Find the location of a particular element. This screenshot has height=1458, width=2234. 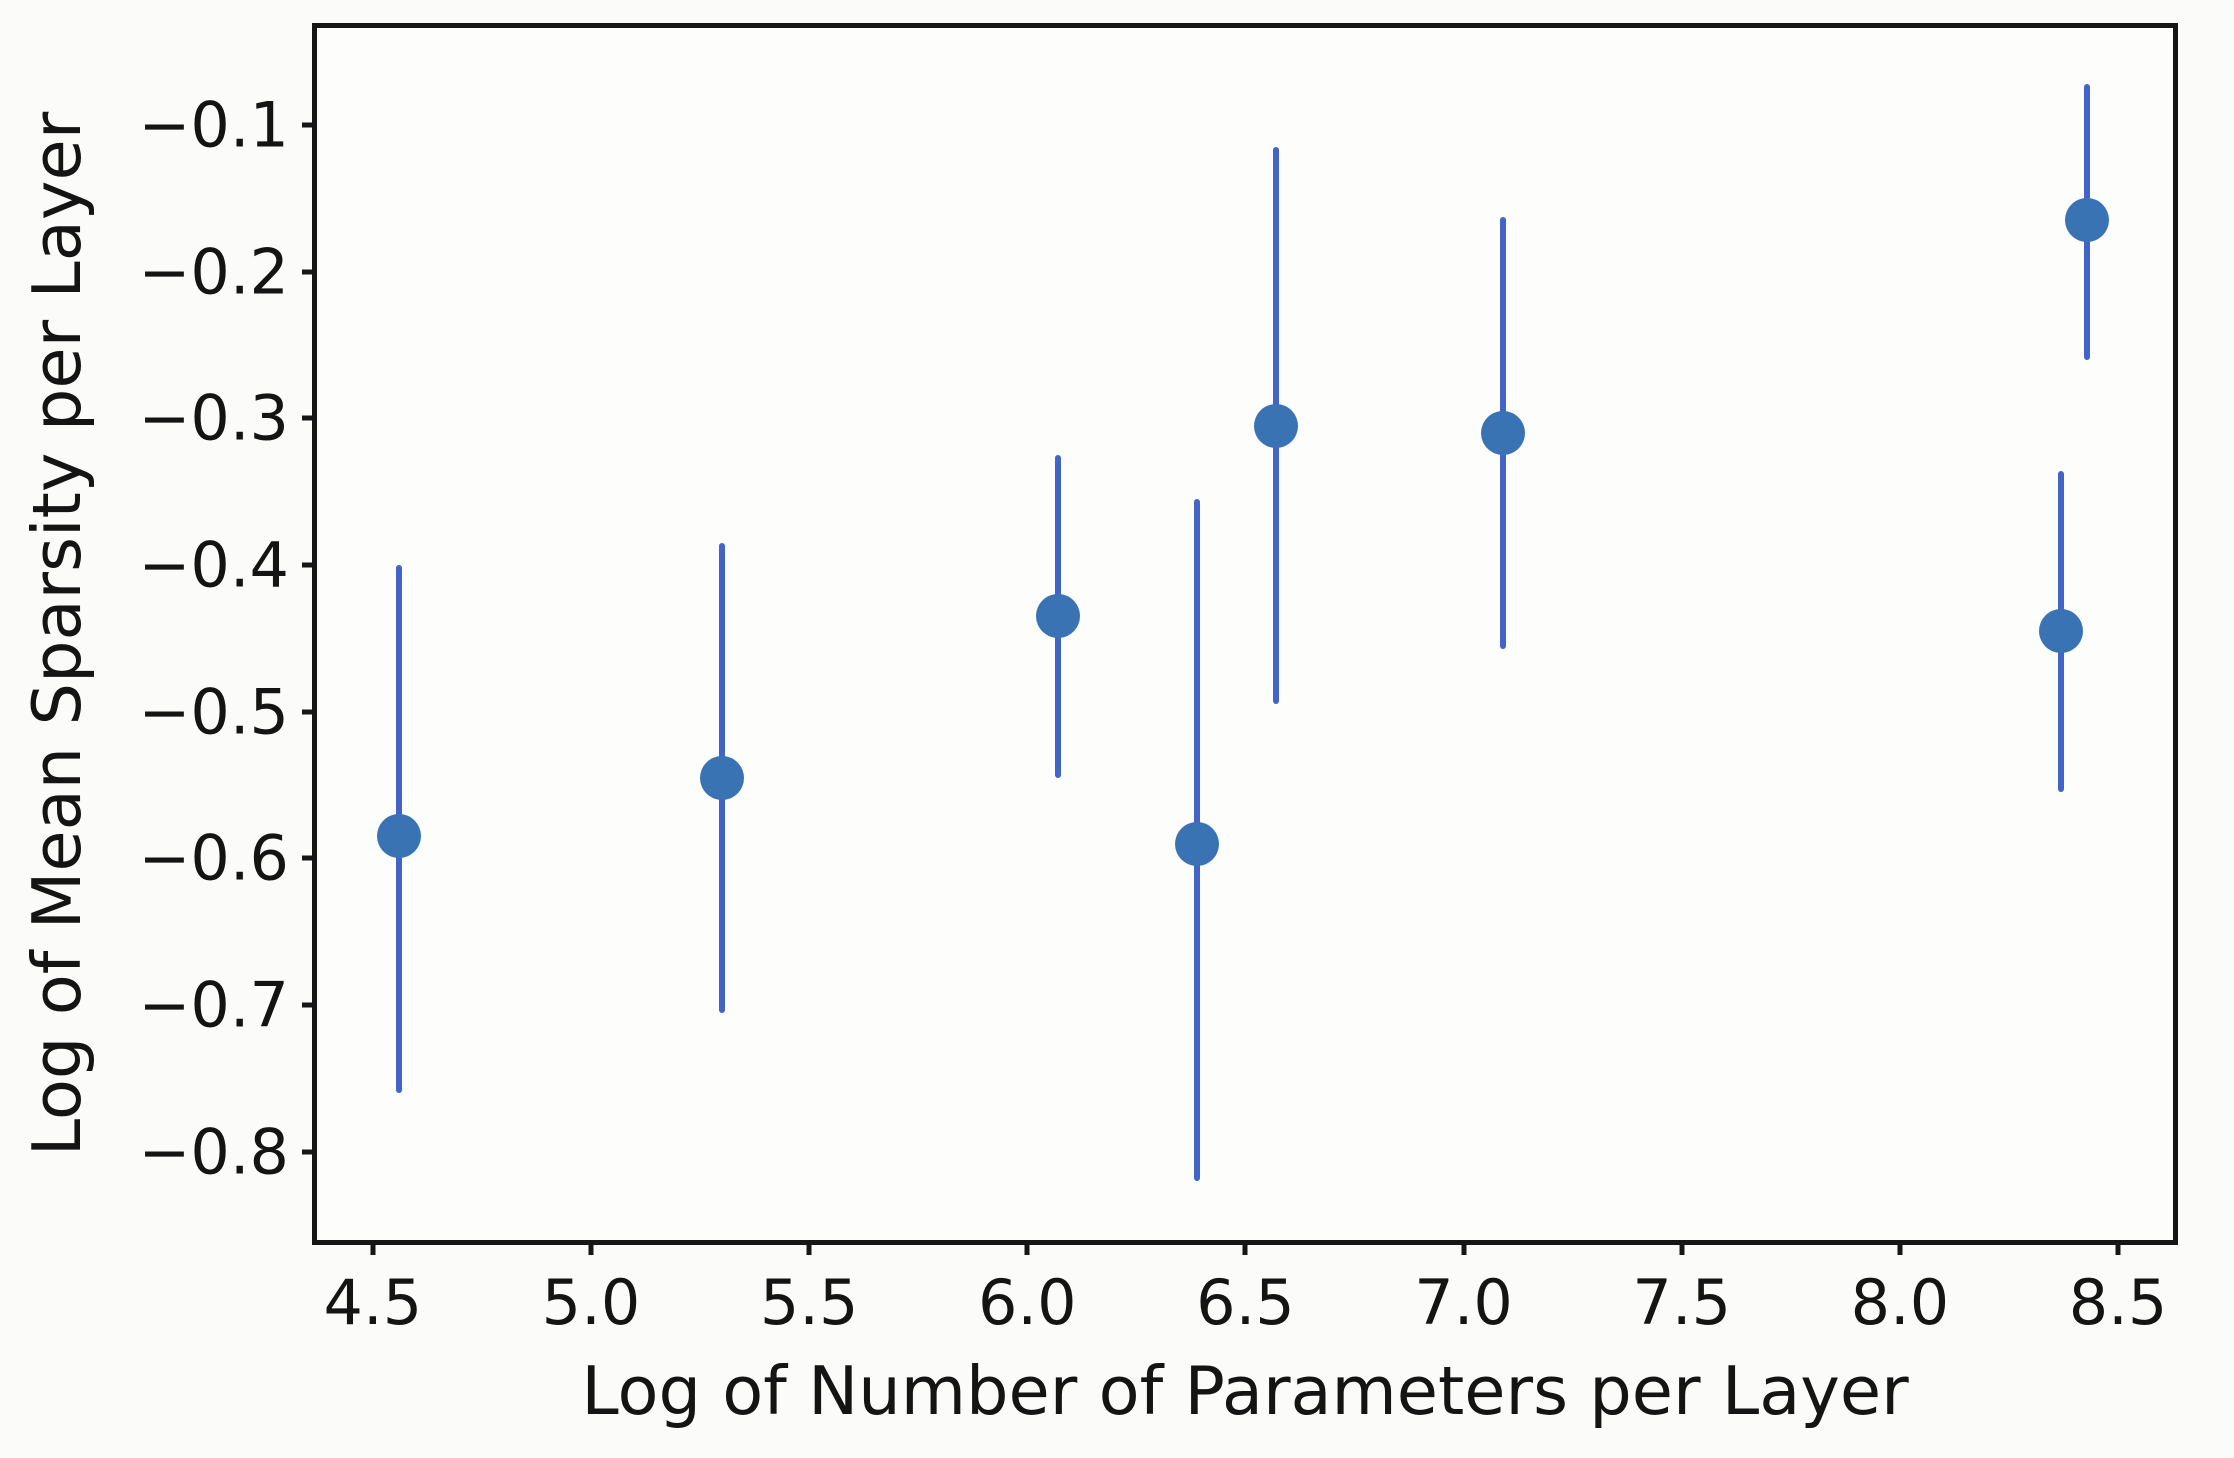

x-tick-label: 8.5 is located at coordinates (2118, 1302).